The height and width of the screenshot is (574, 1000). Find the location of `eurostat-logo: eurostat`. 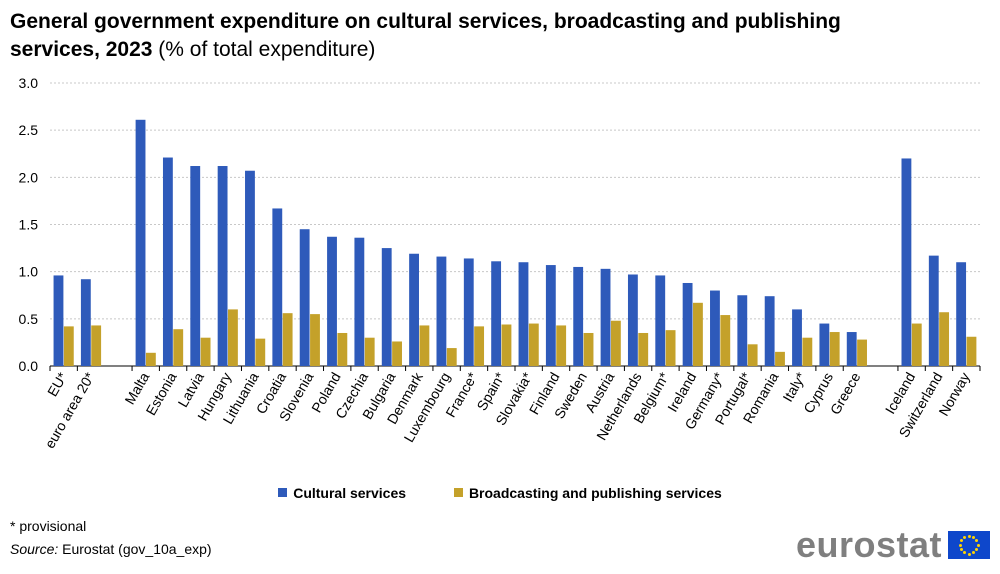

eurostat-logo: eurostat is located at coordinates (893, 545).